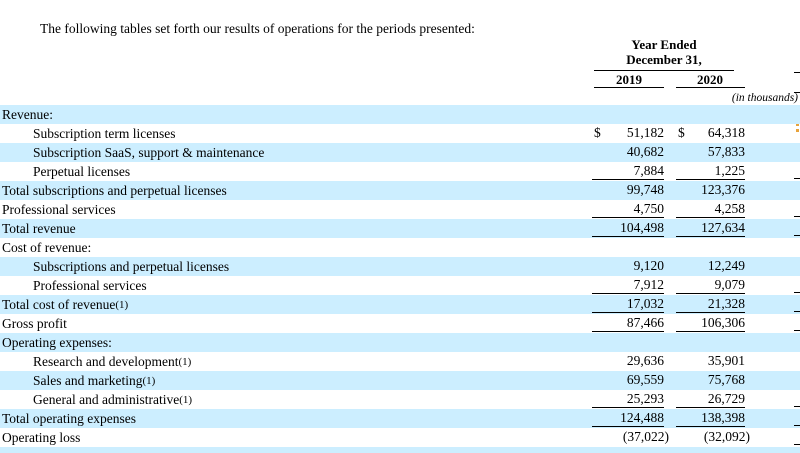 The image size is (800, 453). Describe the element at coordinates (628, 209) in the screenshot. I see `value-cell-2019: 4,750` at that location.